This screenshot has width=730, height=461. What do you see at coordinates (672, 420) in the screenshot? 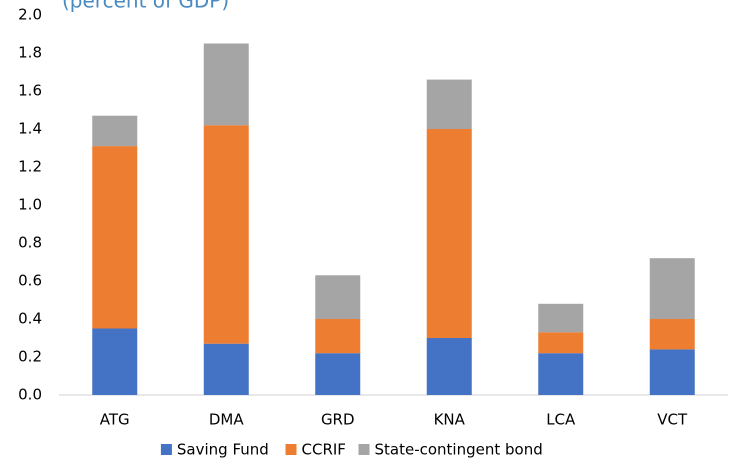
I see `x-tick-label: VCT` at bounding box center [672, 420].